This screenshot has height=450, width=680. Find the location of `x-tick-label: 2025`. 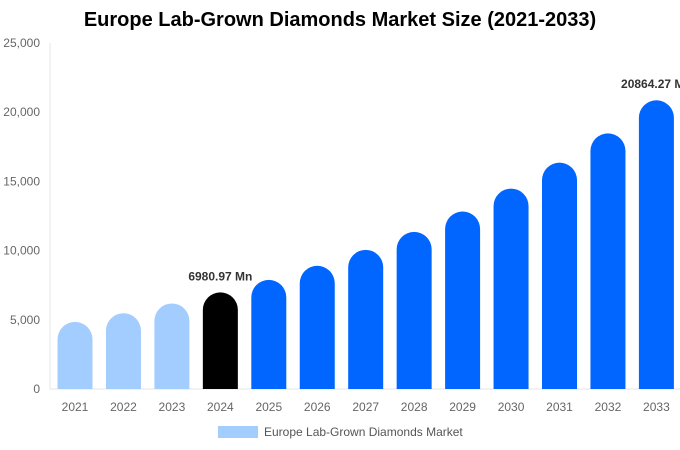

x-tick-label: 2025 is located at coordinates (268, 407).